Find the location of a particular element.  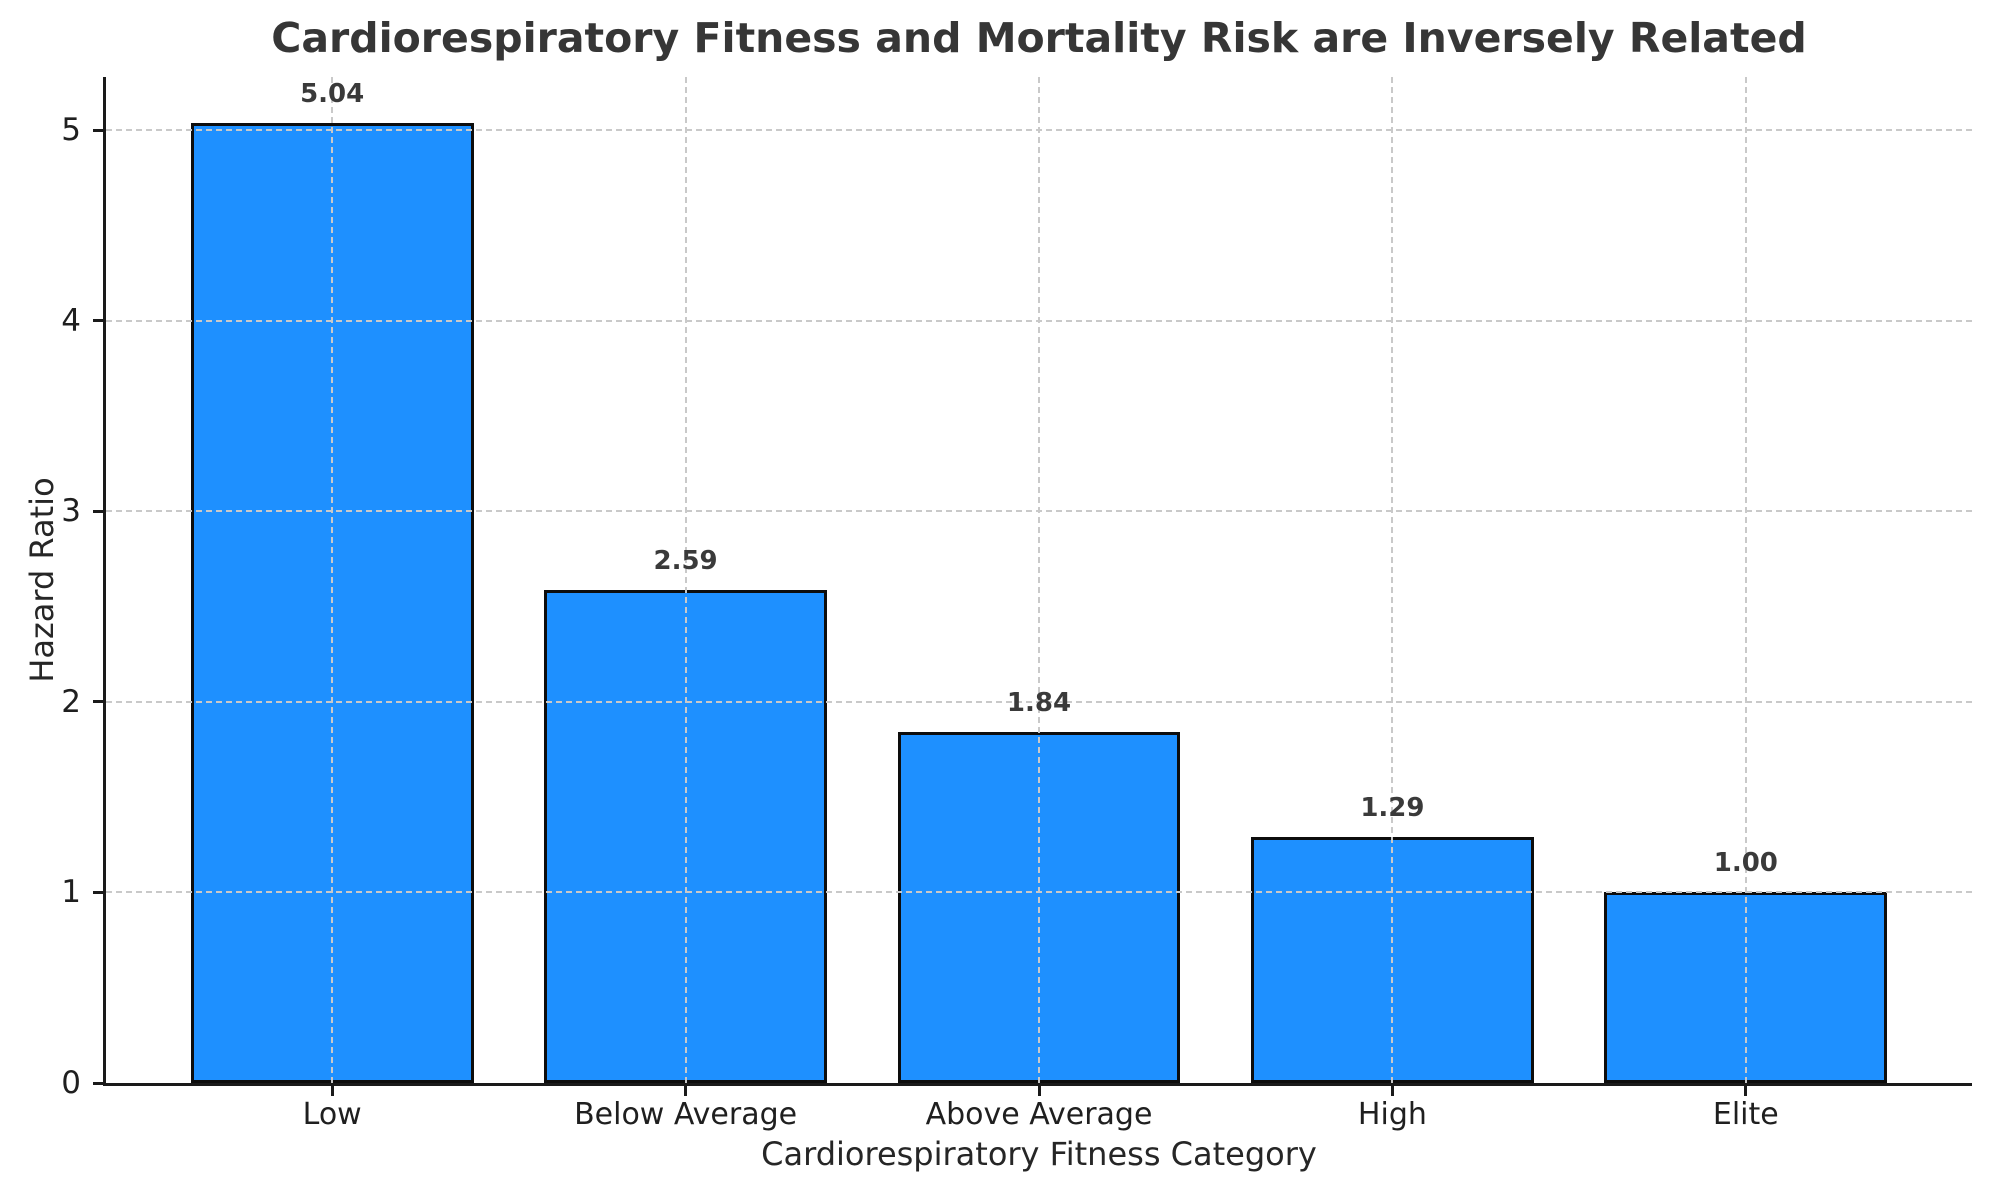

y-tick-label-0: 0 is located at coordinates (71, 1083).